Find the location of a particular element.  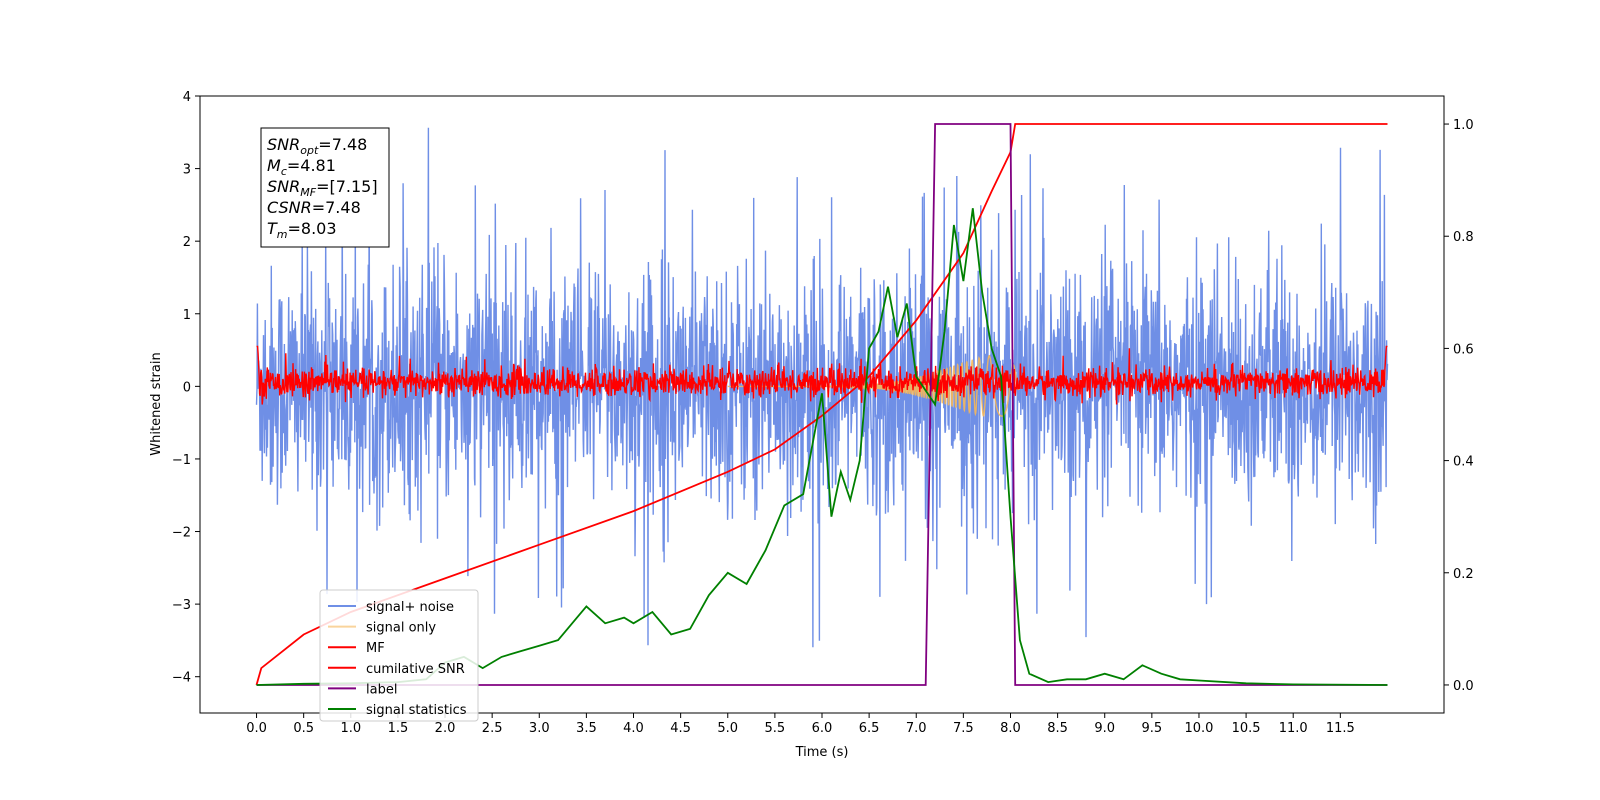

x-tick-label: 11.0 is located at coordinates (1293, 728).